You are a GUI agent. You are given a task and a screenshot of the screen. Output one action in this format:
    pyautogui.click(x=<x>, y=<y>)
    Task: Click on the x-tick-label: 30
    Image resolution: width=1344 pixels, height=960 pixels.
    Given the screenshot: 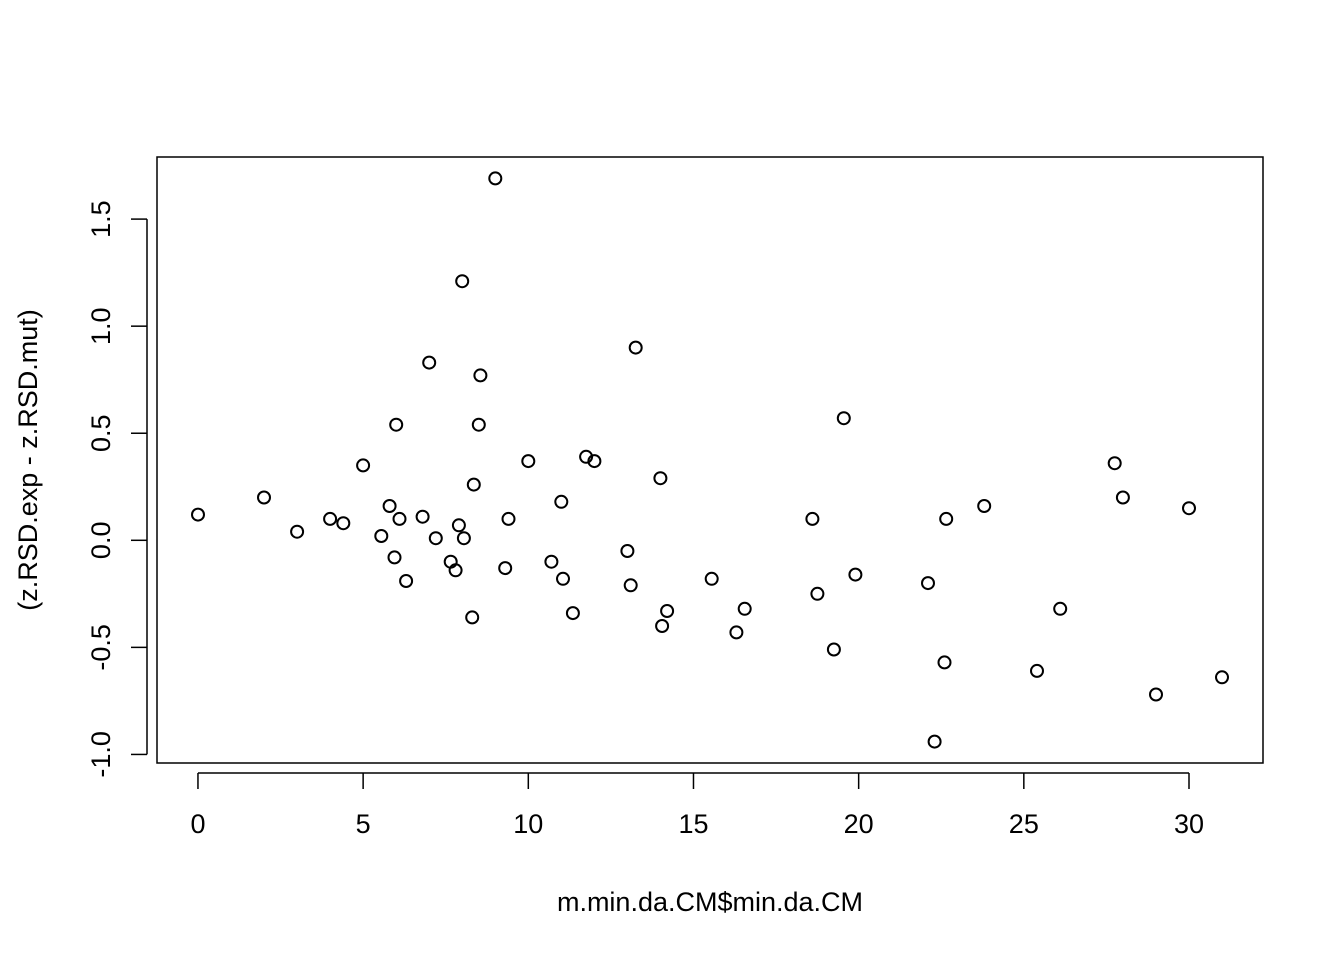 What is the action you would take?
    pyautogui.click(x=1189, y=824)
    